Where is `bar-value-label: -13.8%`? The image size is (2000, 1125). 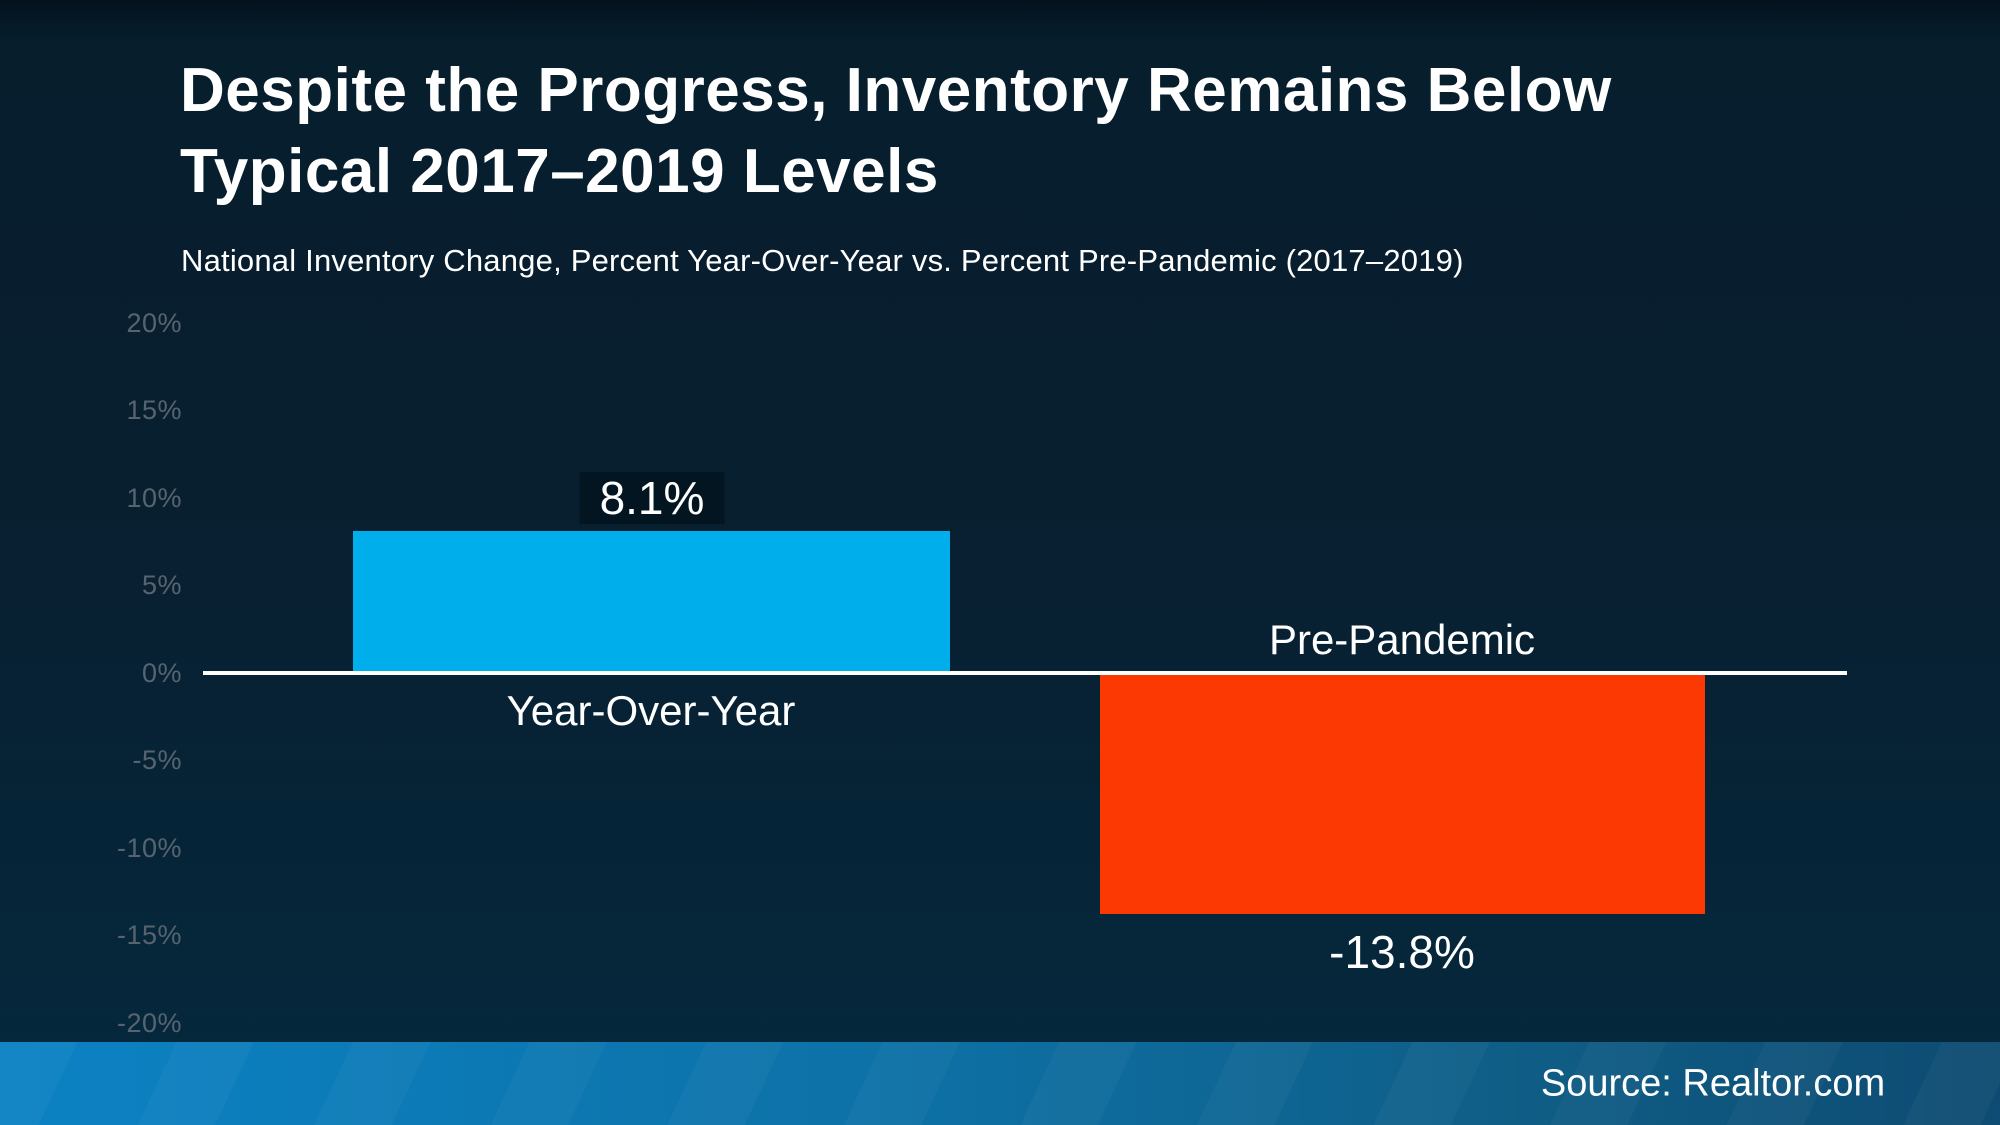 bar-value-label: -13.8% is located at coordinates (1402, 952).